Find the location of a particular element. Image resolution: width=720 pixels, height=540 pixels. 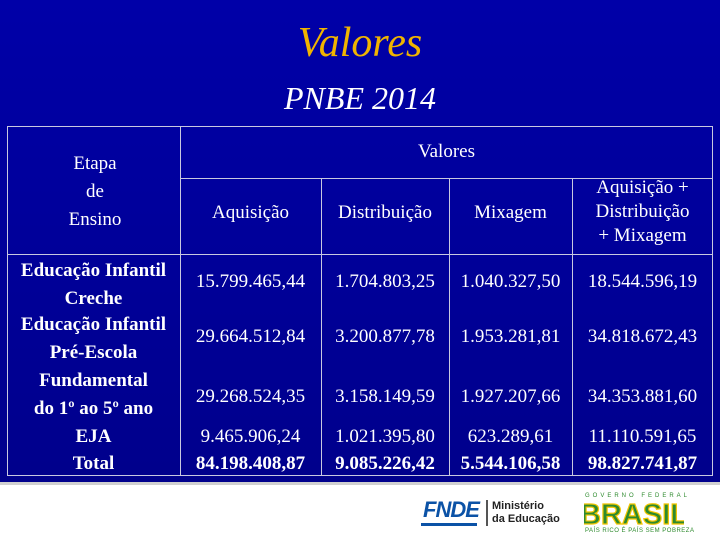

table-cell: 1.927.207,66 is located at coordinates (510, 396).